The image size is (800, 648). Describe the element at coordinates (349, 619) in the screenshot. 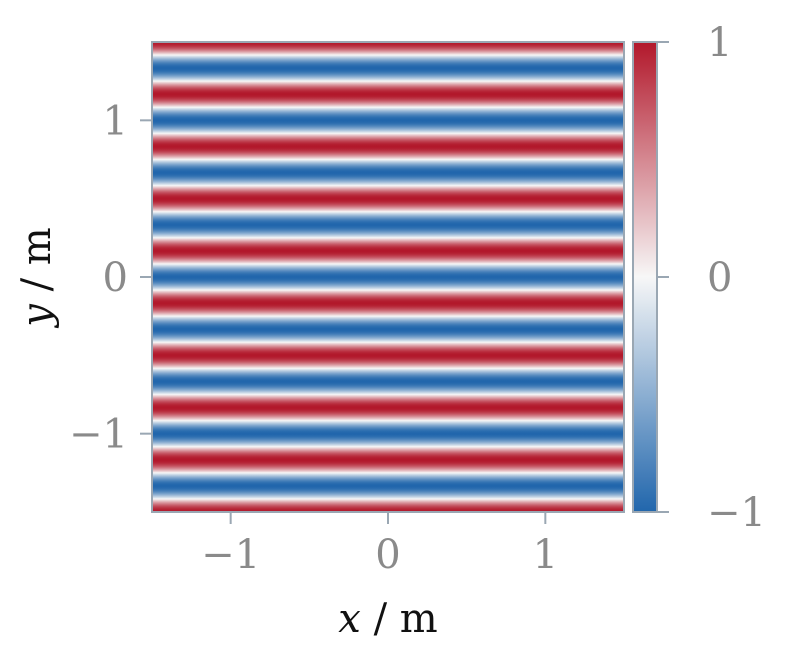

I see `x-axis-label-var: x` at that location.